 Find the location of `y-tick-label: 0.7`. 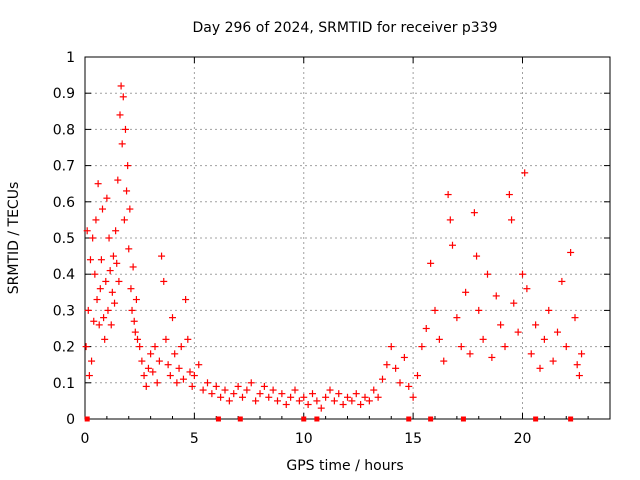

y-tick-label: 0.7 is located at coordinates (64, 167).